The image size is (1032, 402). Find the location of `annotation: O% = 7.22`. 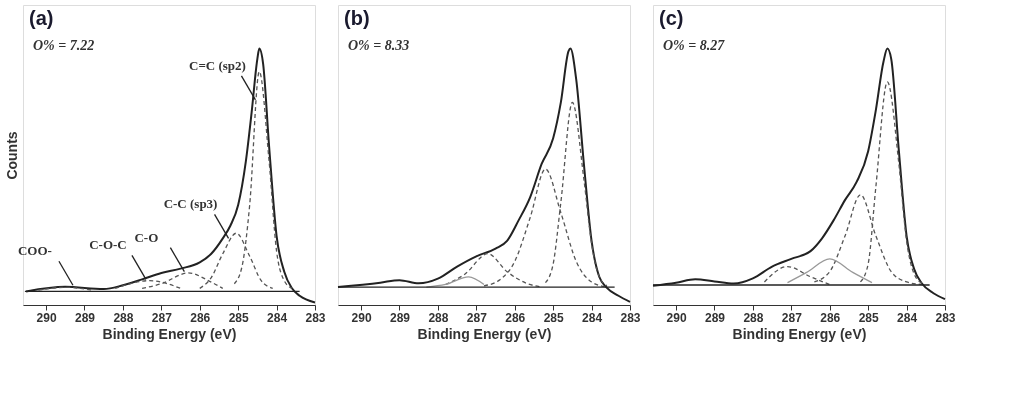

annotation: O% = 7.22 is located at coordinates (64, 45).